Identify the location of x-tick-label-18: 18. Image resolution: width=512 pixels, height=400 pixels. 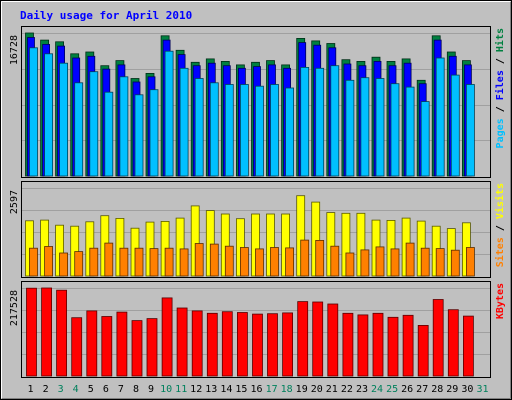
(287, 389).